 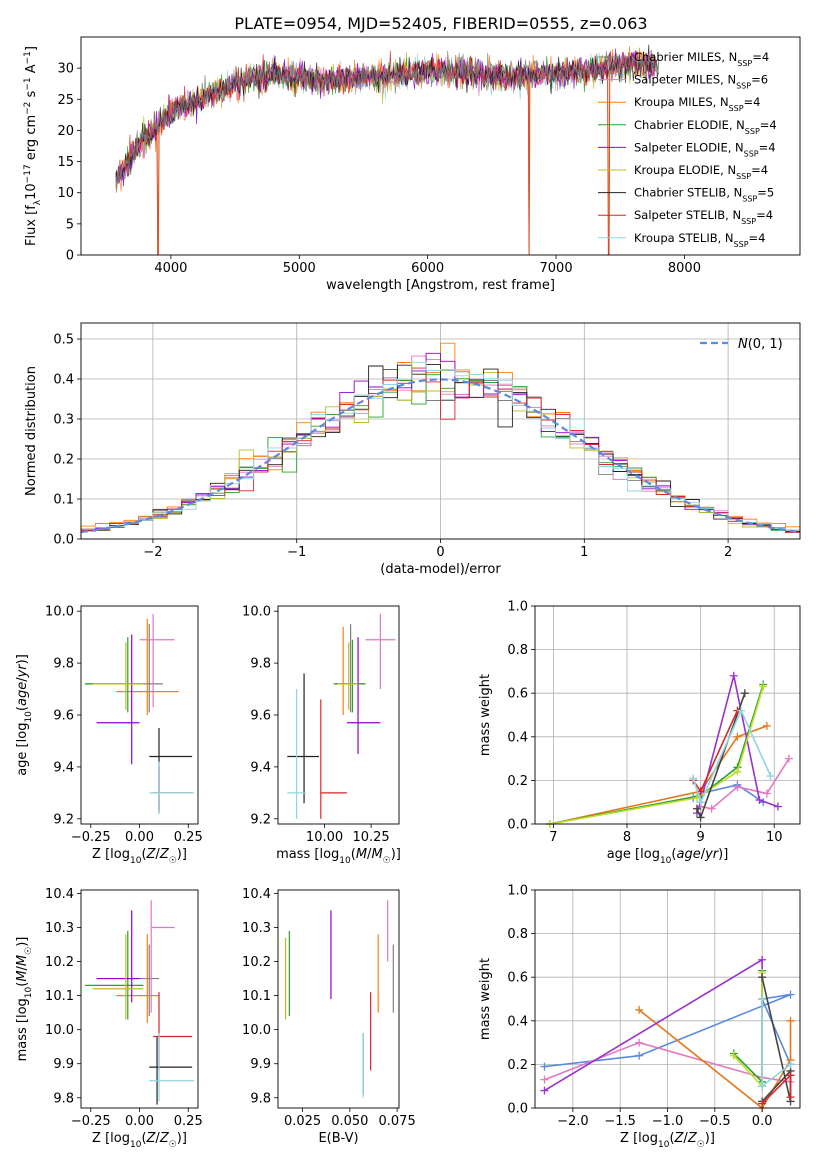 What do you see at coordinates (307, 854) in the screenshot?
I see `label-part: mass [log` at bounding box center [307, 854].